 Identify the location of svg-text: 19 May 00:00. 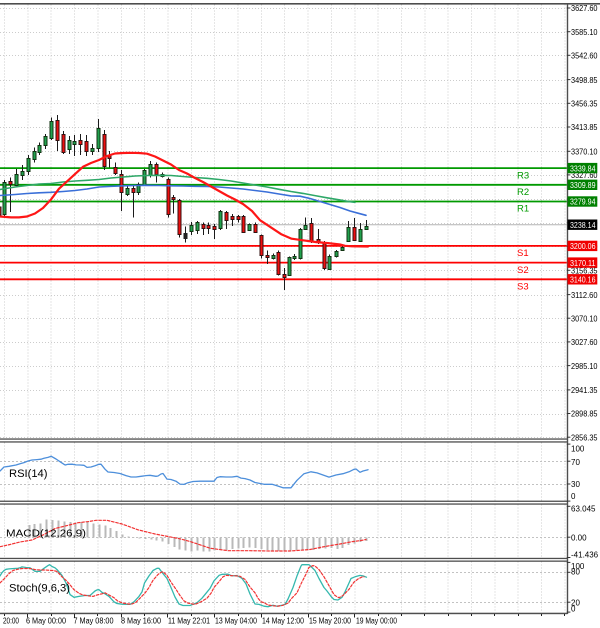
(376, 621).